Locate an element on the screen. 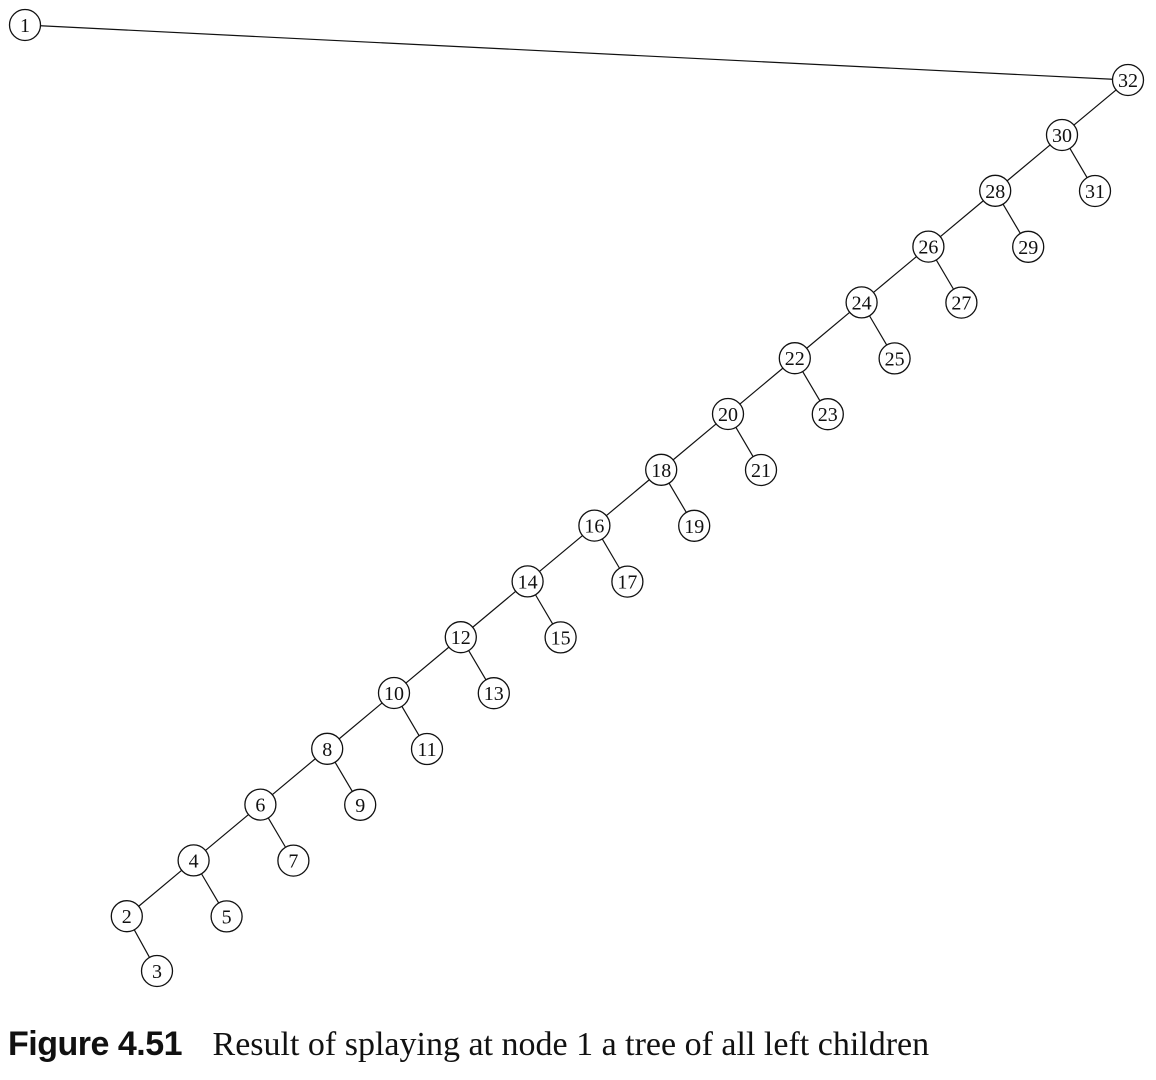  tree-node-16: 16 is located at coordinates (594, 525).